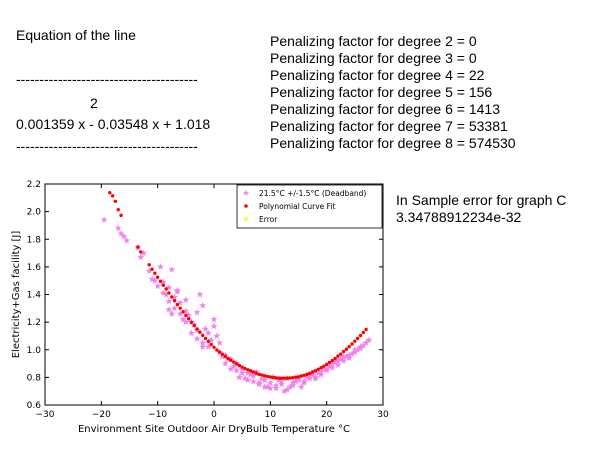  I want to click on legend-marker-fit, so click(246, 206).